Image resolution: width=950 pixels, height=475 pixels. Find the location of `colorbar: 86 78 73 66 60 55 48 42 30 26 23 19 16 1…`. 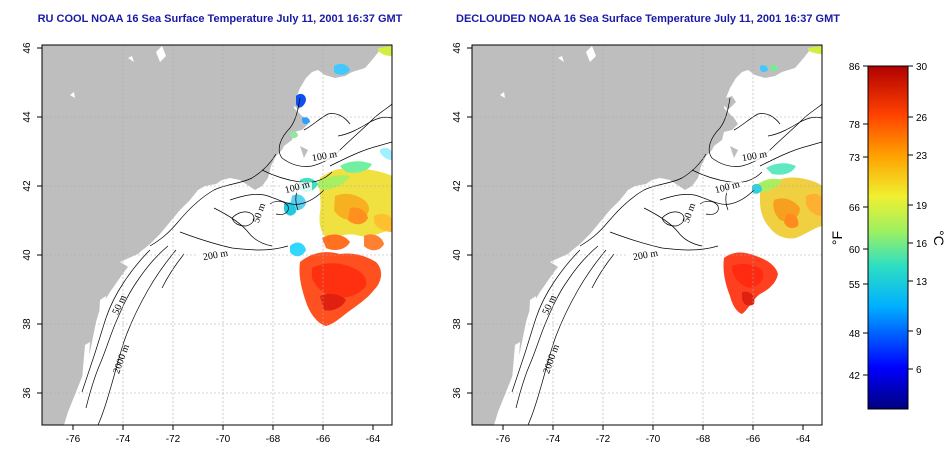

colorbar: 86 78 73 66 60 55 48 42 30 26 23 19 16 1… is located at coordinates (888, 236).